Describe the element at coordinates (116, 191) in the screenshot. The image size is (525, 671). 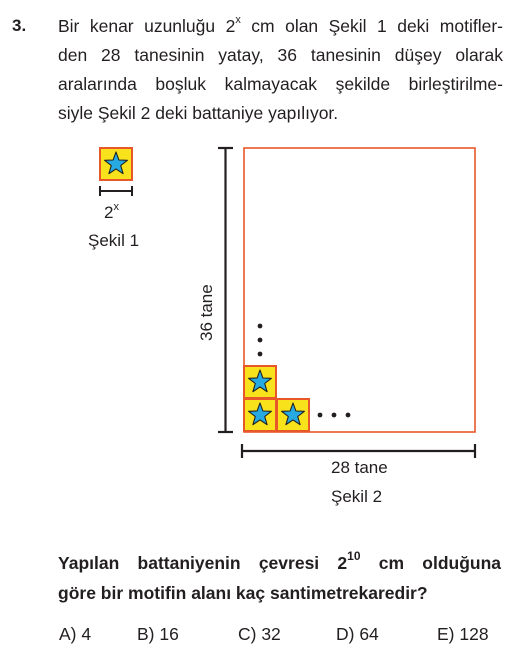
I see `dimension-marker` at that location.